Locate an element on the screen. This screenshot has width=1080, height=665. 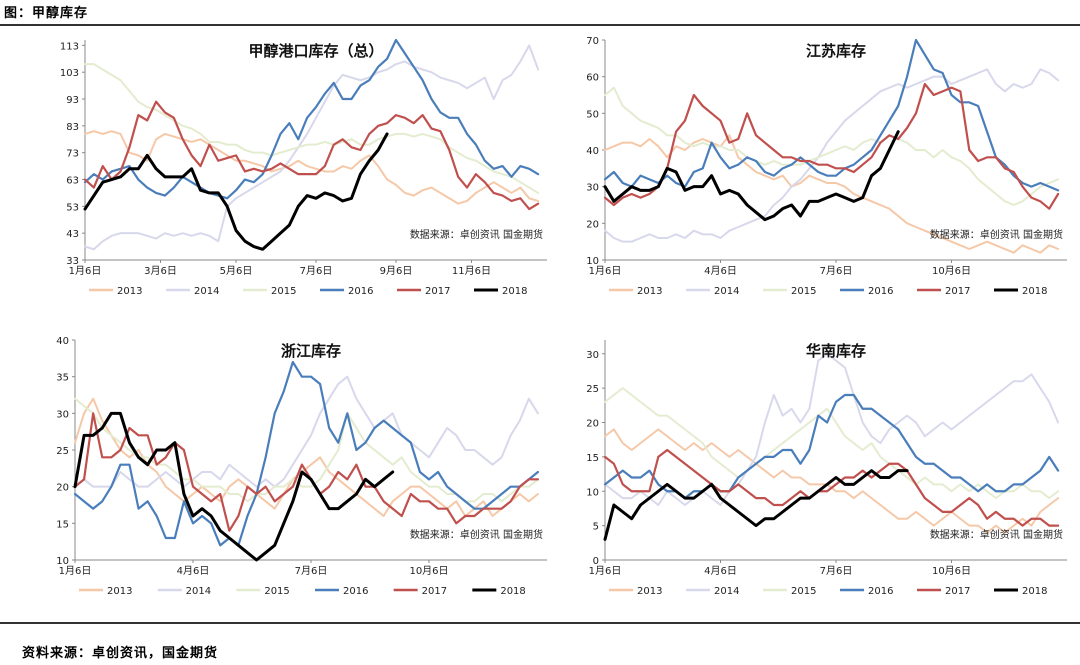
x-tick-label: 9月6日 is located at coordinates (396, 271).